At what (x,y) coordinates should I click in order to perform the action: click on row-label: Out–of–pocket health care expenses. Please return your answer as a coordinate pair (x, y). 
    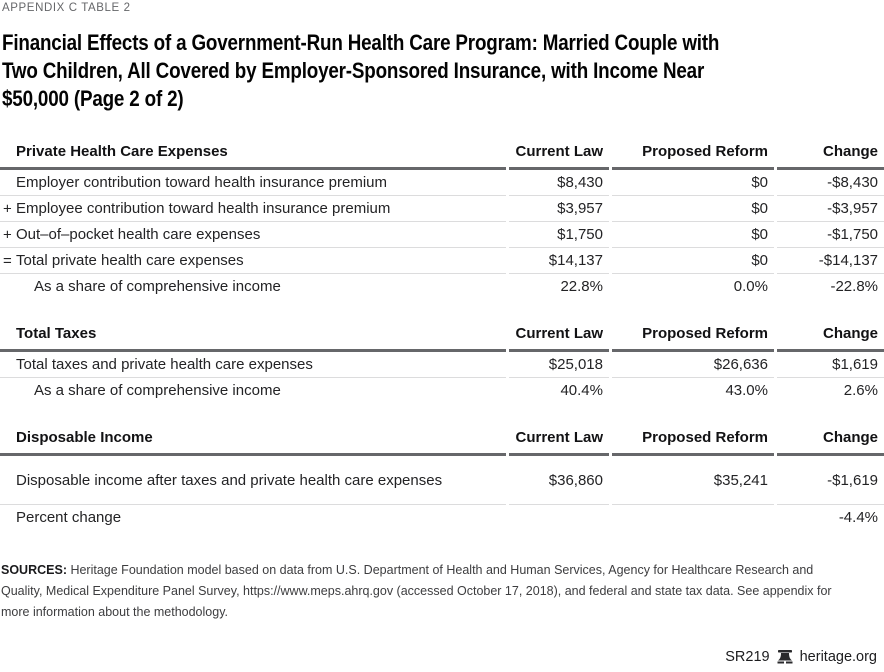
    Looking at the image, I should click on (138, 234).